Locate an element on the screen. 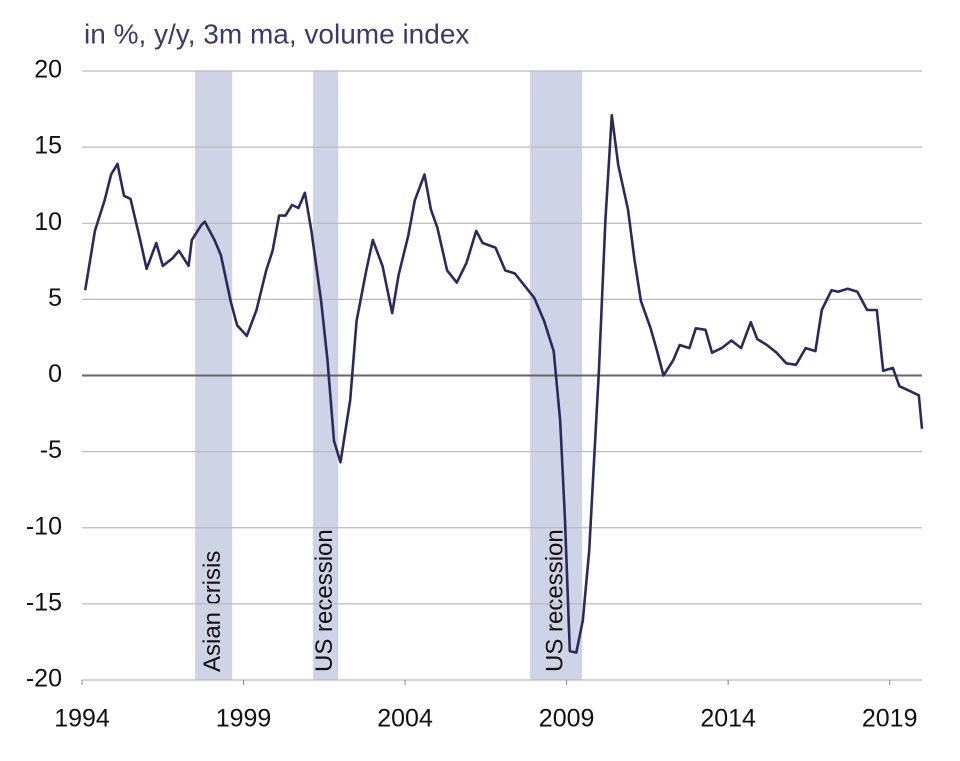 The image size is (960, 761). y-tick-label: -20 is located at coordinates (44, 679).